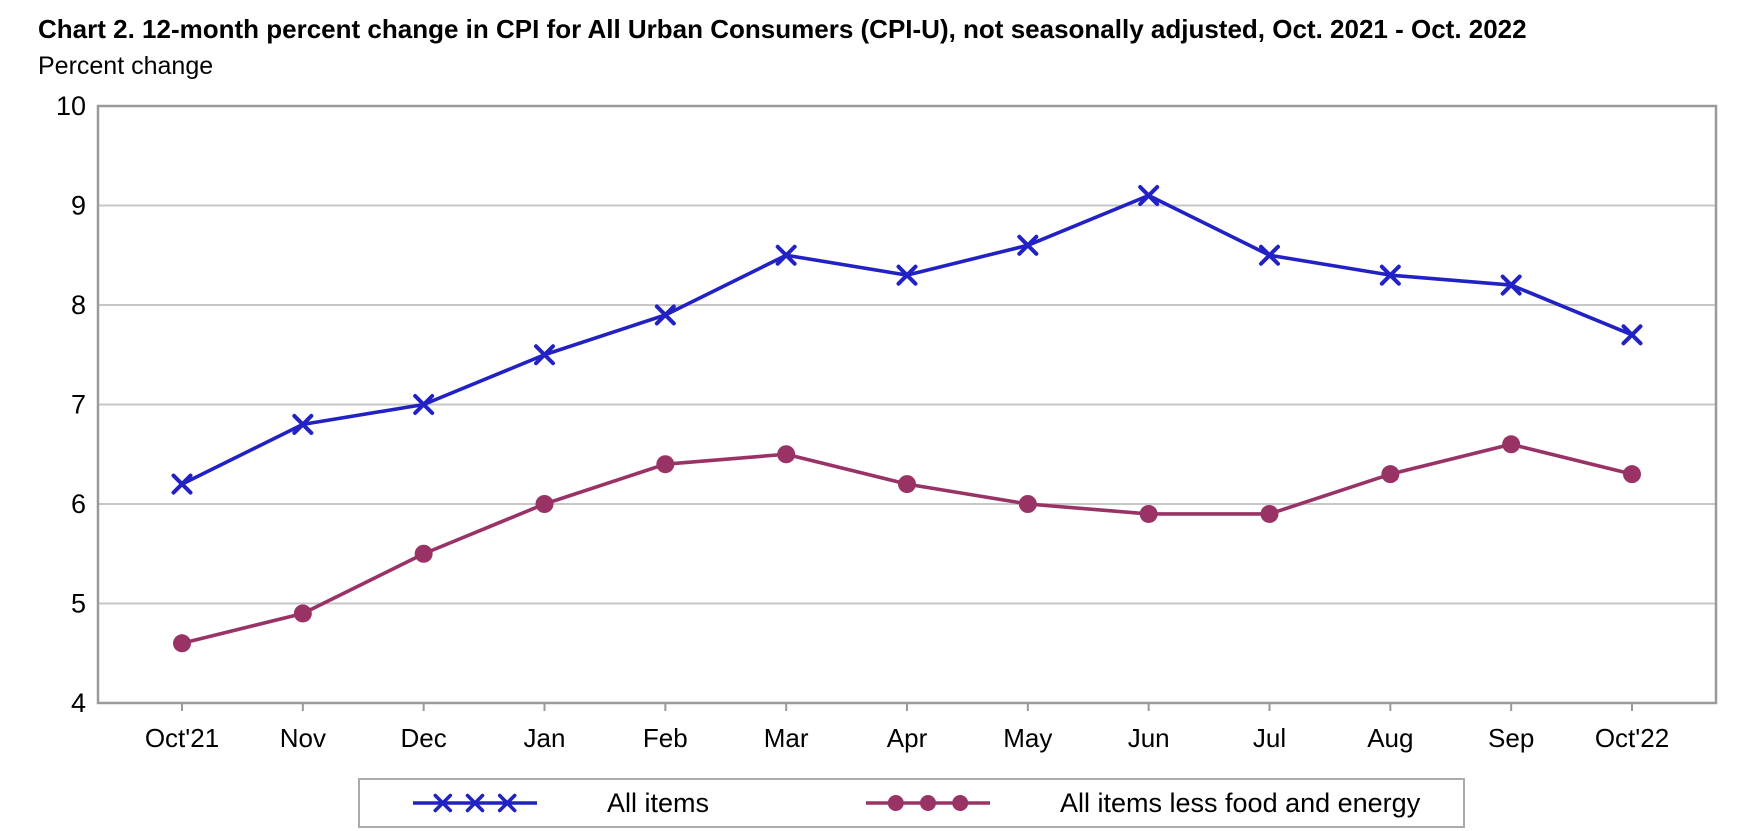  What do you see at coordinates (78, 206) in the screenshot?
I see `svg-text: 9` at bounding box center [78, 206].